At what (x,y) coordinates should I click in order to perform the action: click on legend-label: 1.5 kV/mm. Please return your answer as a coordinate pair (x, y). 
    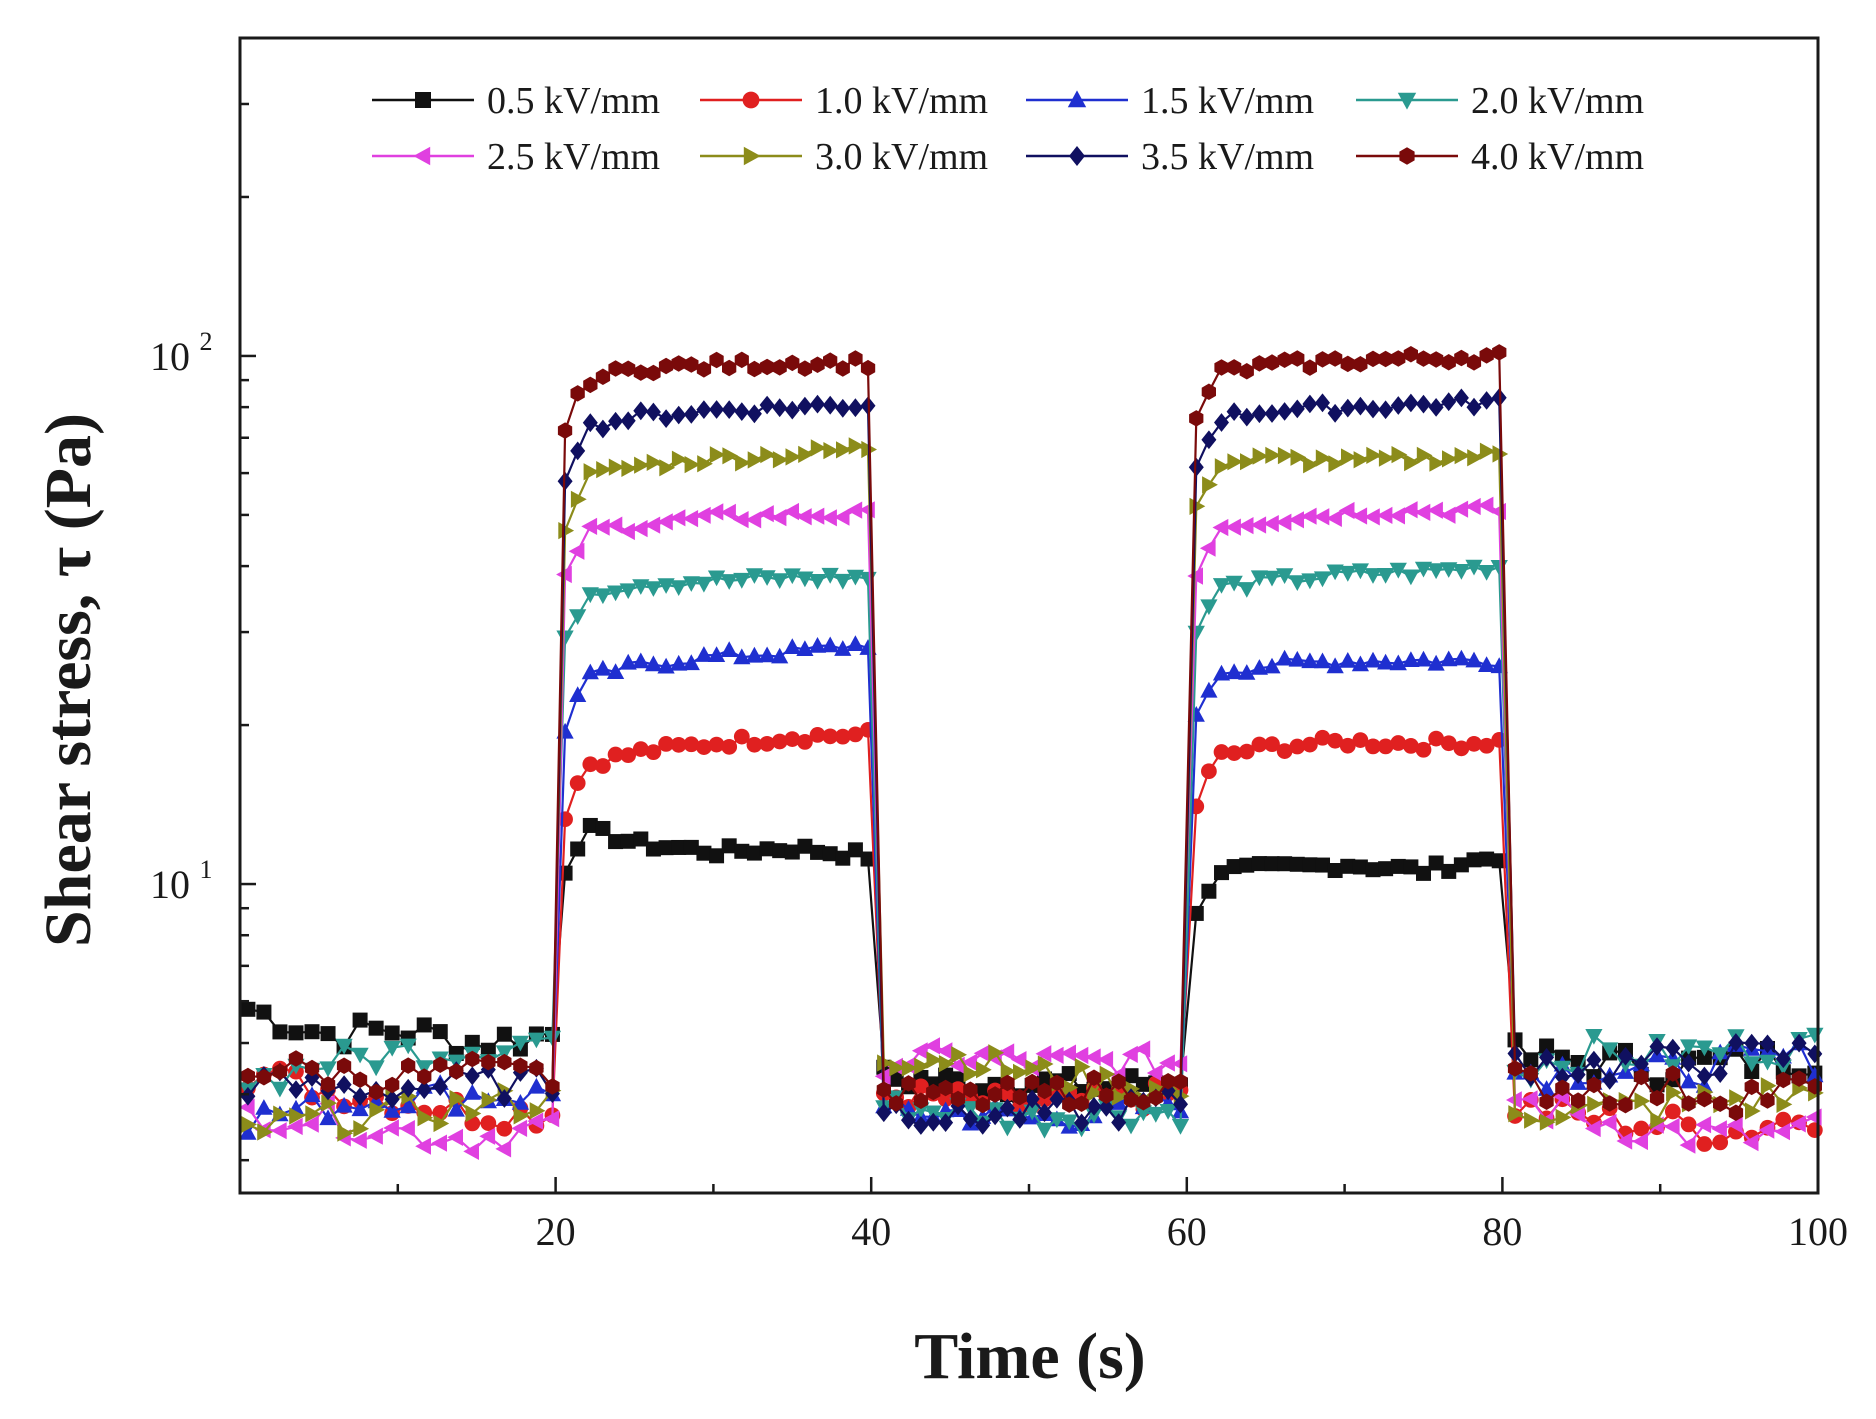
    Looking at the image, I should click on (1227, 101).